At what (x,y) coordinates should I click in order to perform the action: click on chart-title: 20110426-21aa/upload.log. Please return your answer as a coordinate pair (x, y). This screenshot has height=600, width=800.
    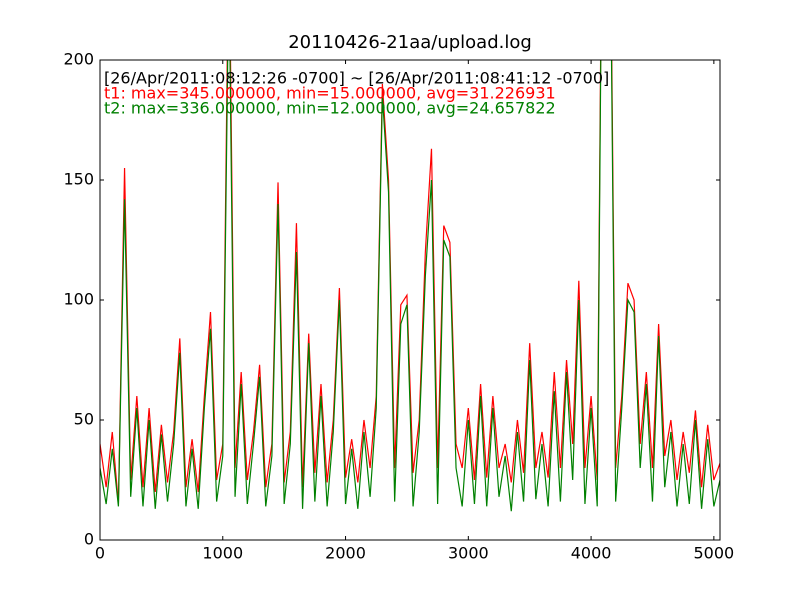
    Looking at the image, I should click on (410, 42).